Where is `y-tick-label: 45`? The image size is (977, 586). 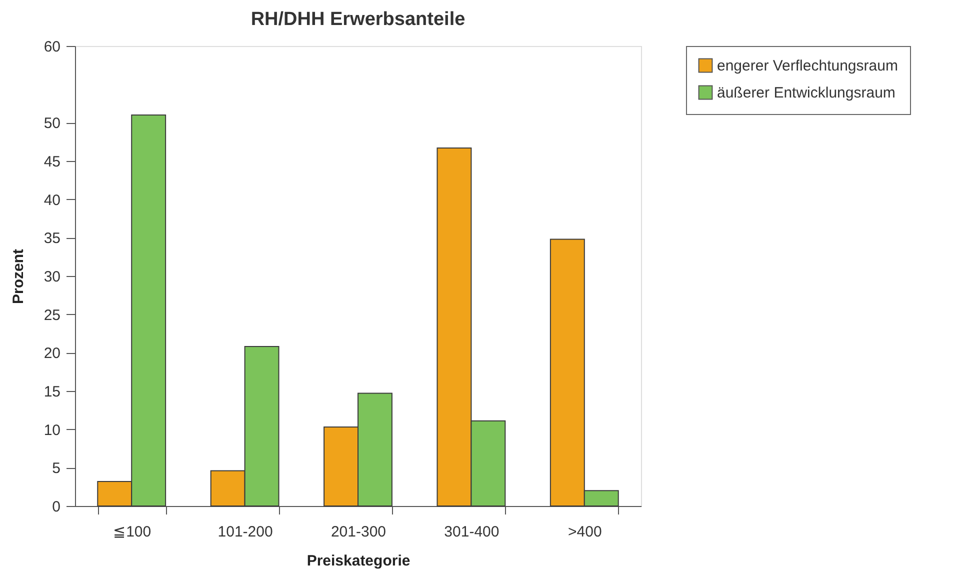
y-tick-label: 45 is located at coordinates (52, 162).